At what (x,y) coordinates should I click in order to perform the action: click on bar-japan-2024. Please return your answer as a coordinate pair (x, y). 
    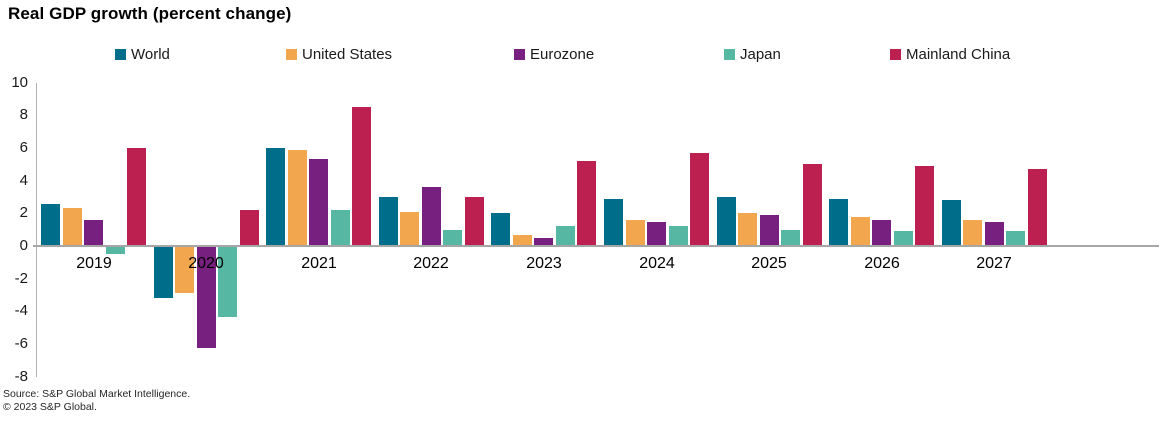
    Looking at the image, I should click on (678, 236).